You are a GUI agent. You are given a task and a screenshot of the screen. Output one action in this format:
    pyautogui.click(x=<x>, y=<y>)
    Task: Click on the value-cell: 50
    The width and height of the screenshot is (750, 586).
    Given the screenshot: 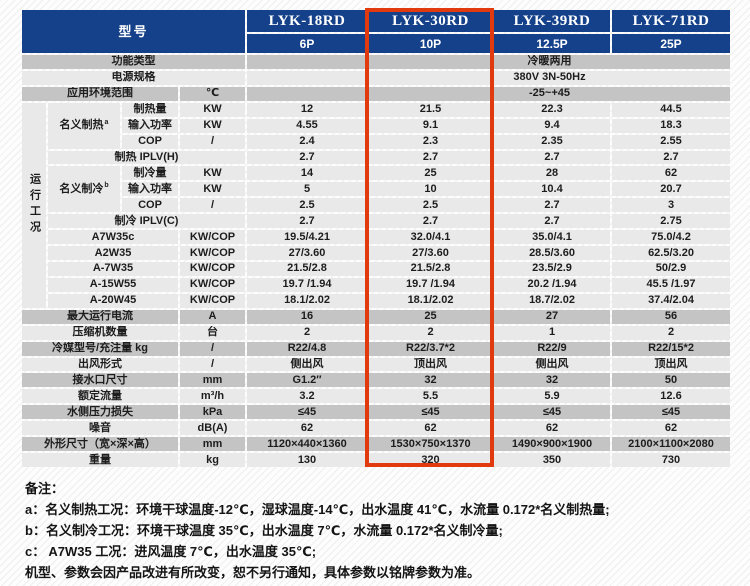 What is the action you would take?
    pyautogui.click(x=671, y=380)
    